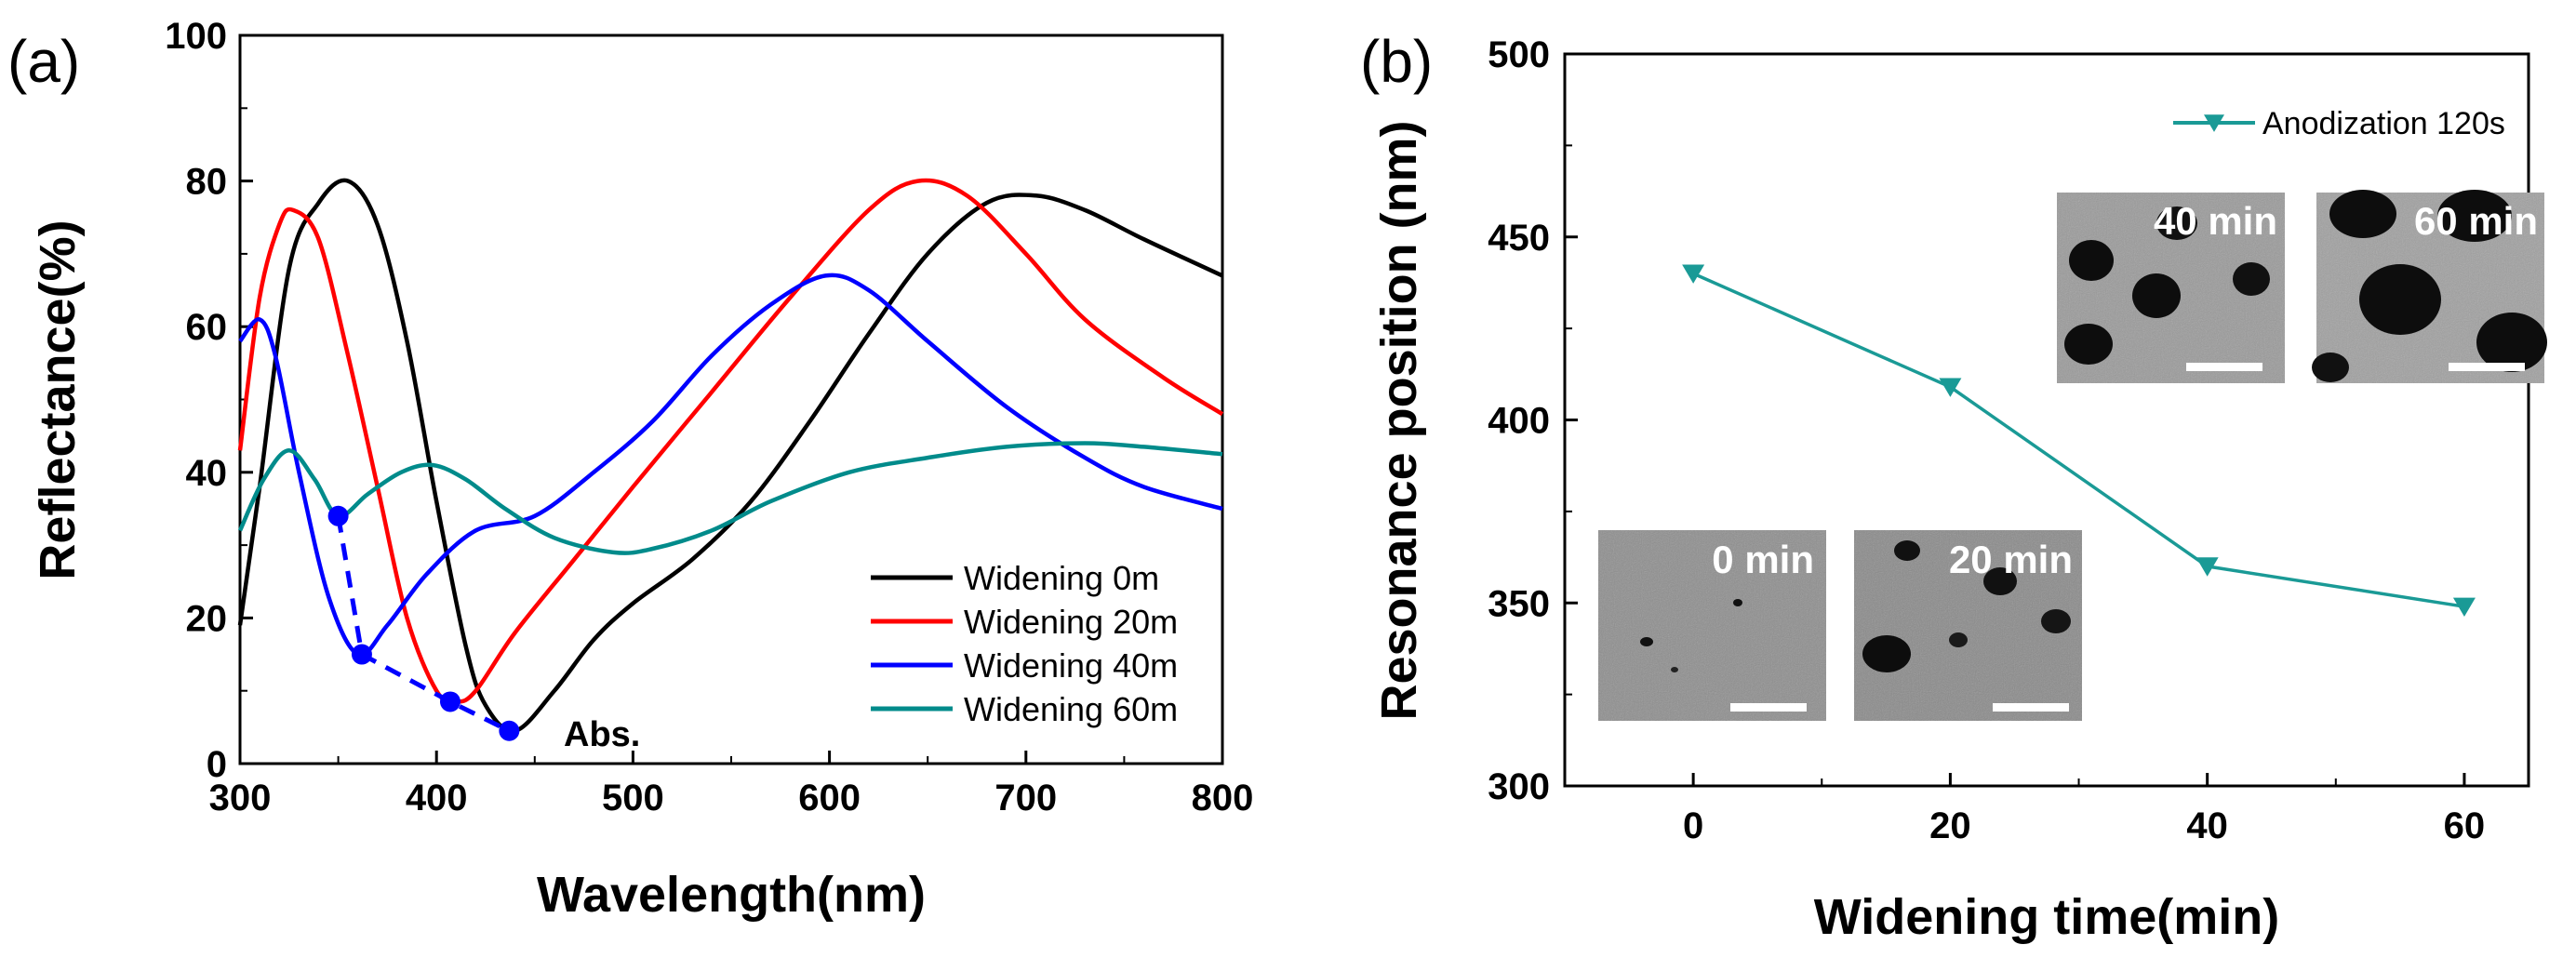 The image size is (2576, 958). I want to click on legend-label-widening-0m: Widening 0m, so click(1061, 578).